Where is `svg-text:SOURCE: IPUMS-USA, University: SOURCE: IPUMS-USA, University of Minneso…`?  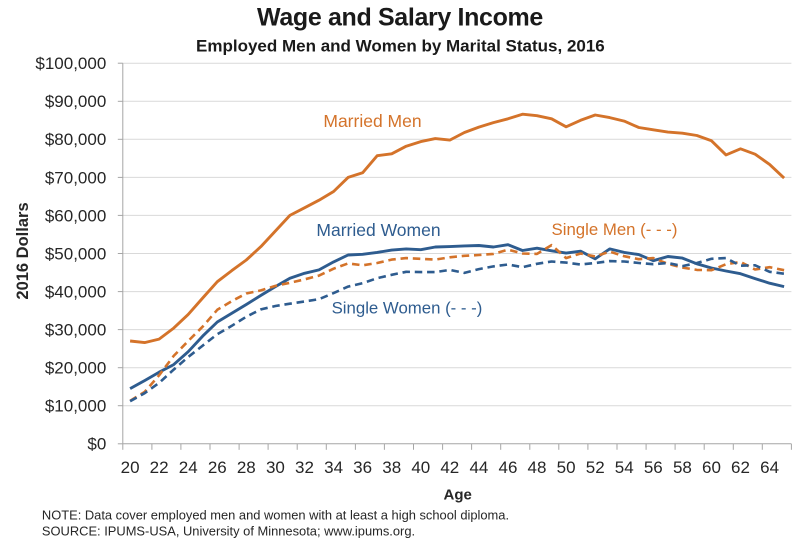 svg-text:SOURCE: IPUMS-USA, University: SOURCE: IPUMS-USA, University of Minneso… is located at coordinates (228, 530).